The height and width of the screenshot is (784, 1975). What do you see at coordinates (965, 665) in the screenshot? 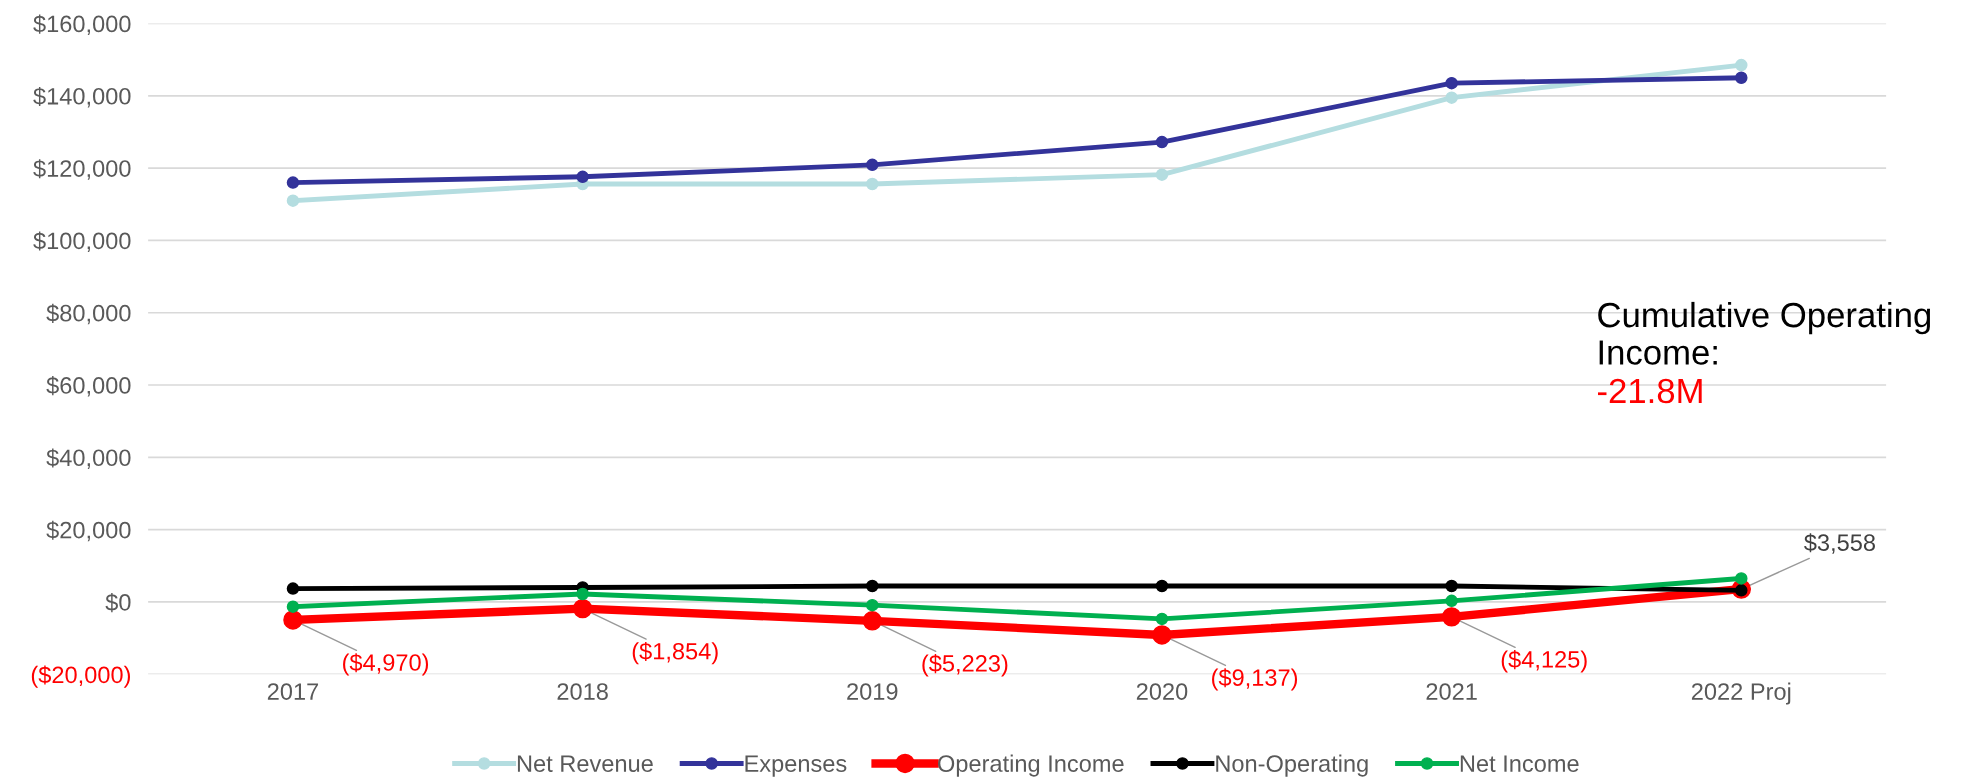
I see `data-label: ($5,223)` at bounding box center [965, 665].